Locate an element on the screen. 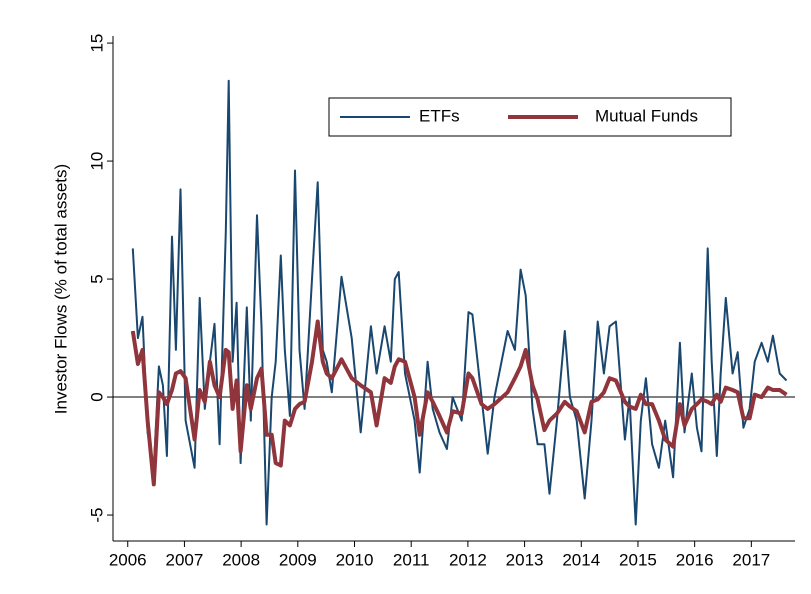  x-tick-label: 2006 is located at coordinates (128, 559).